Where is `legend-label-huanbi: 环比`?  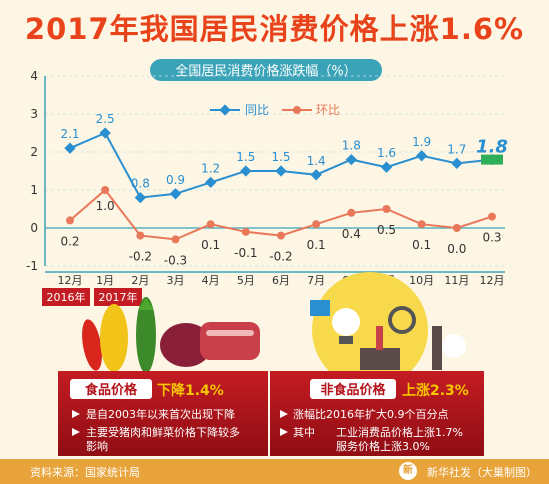
legend-label-huanbi: 环比 is located at coordinates (328, 110).